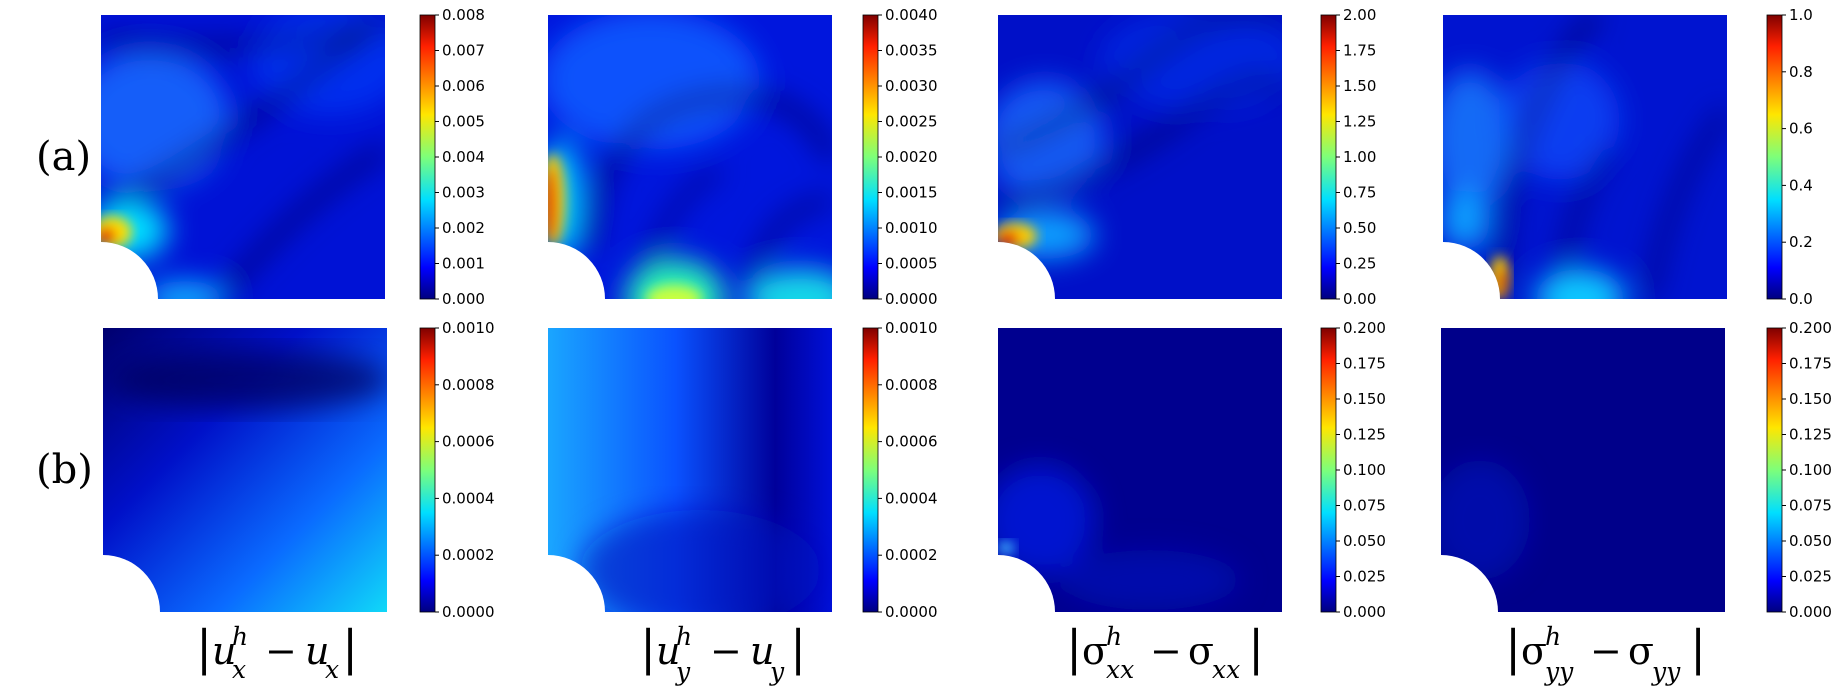  I want to click on heatmap-b-syy, so click(1583, 470).